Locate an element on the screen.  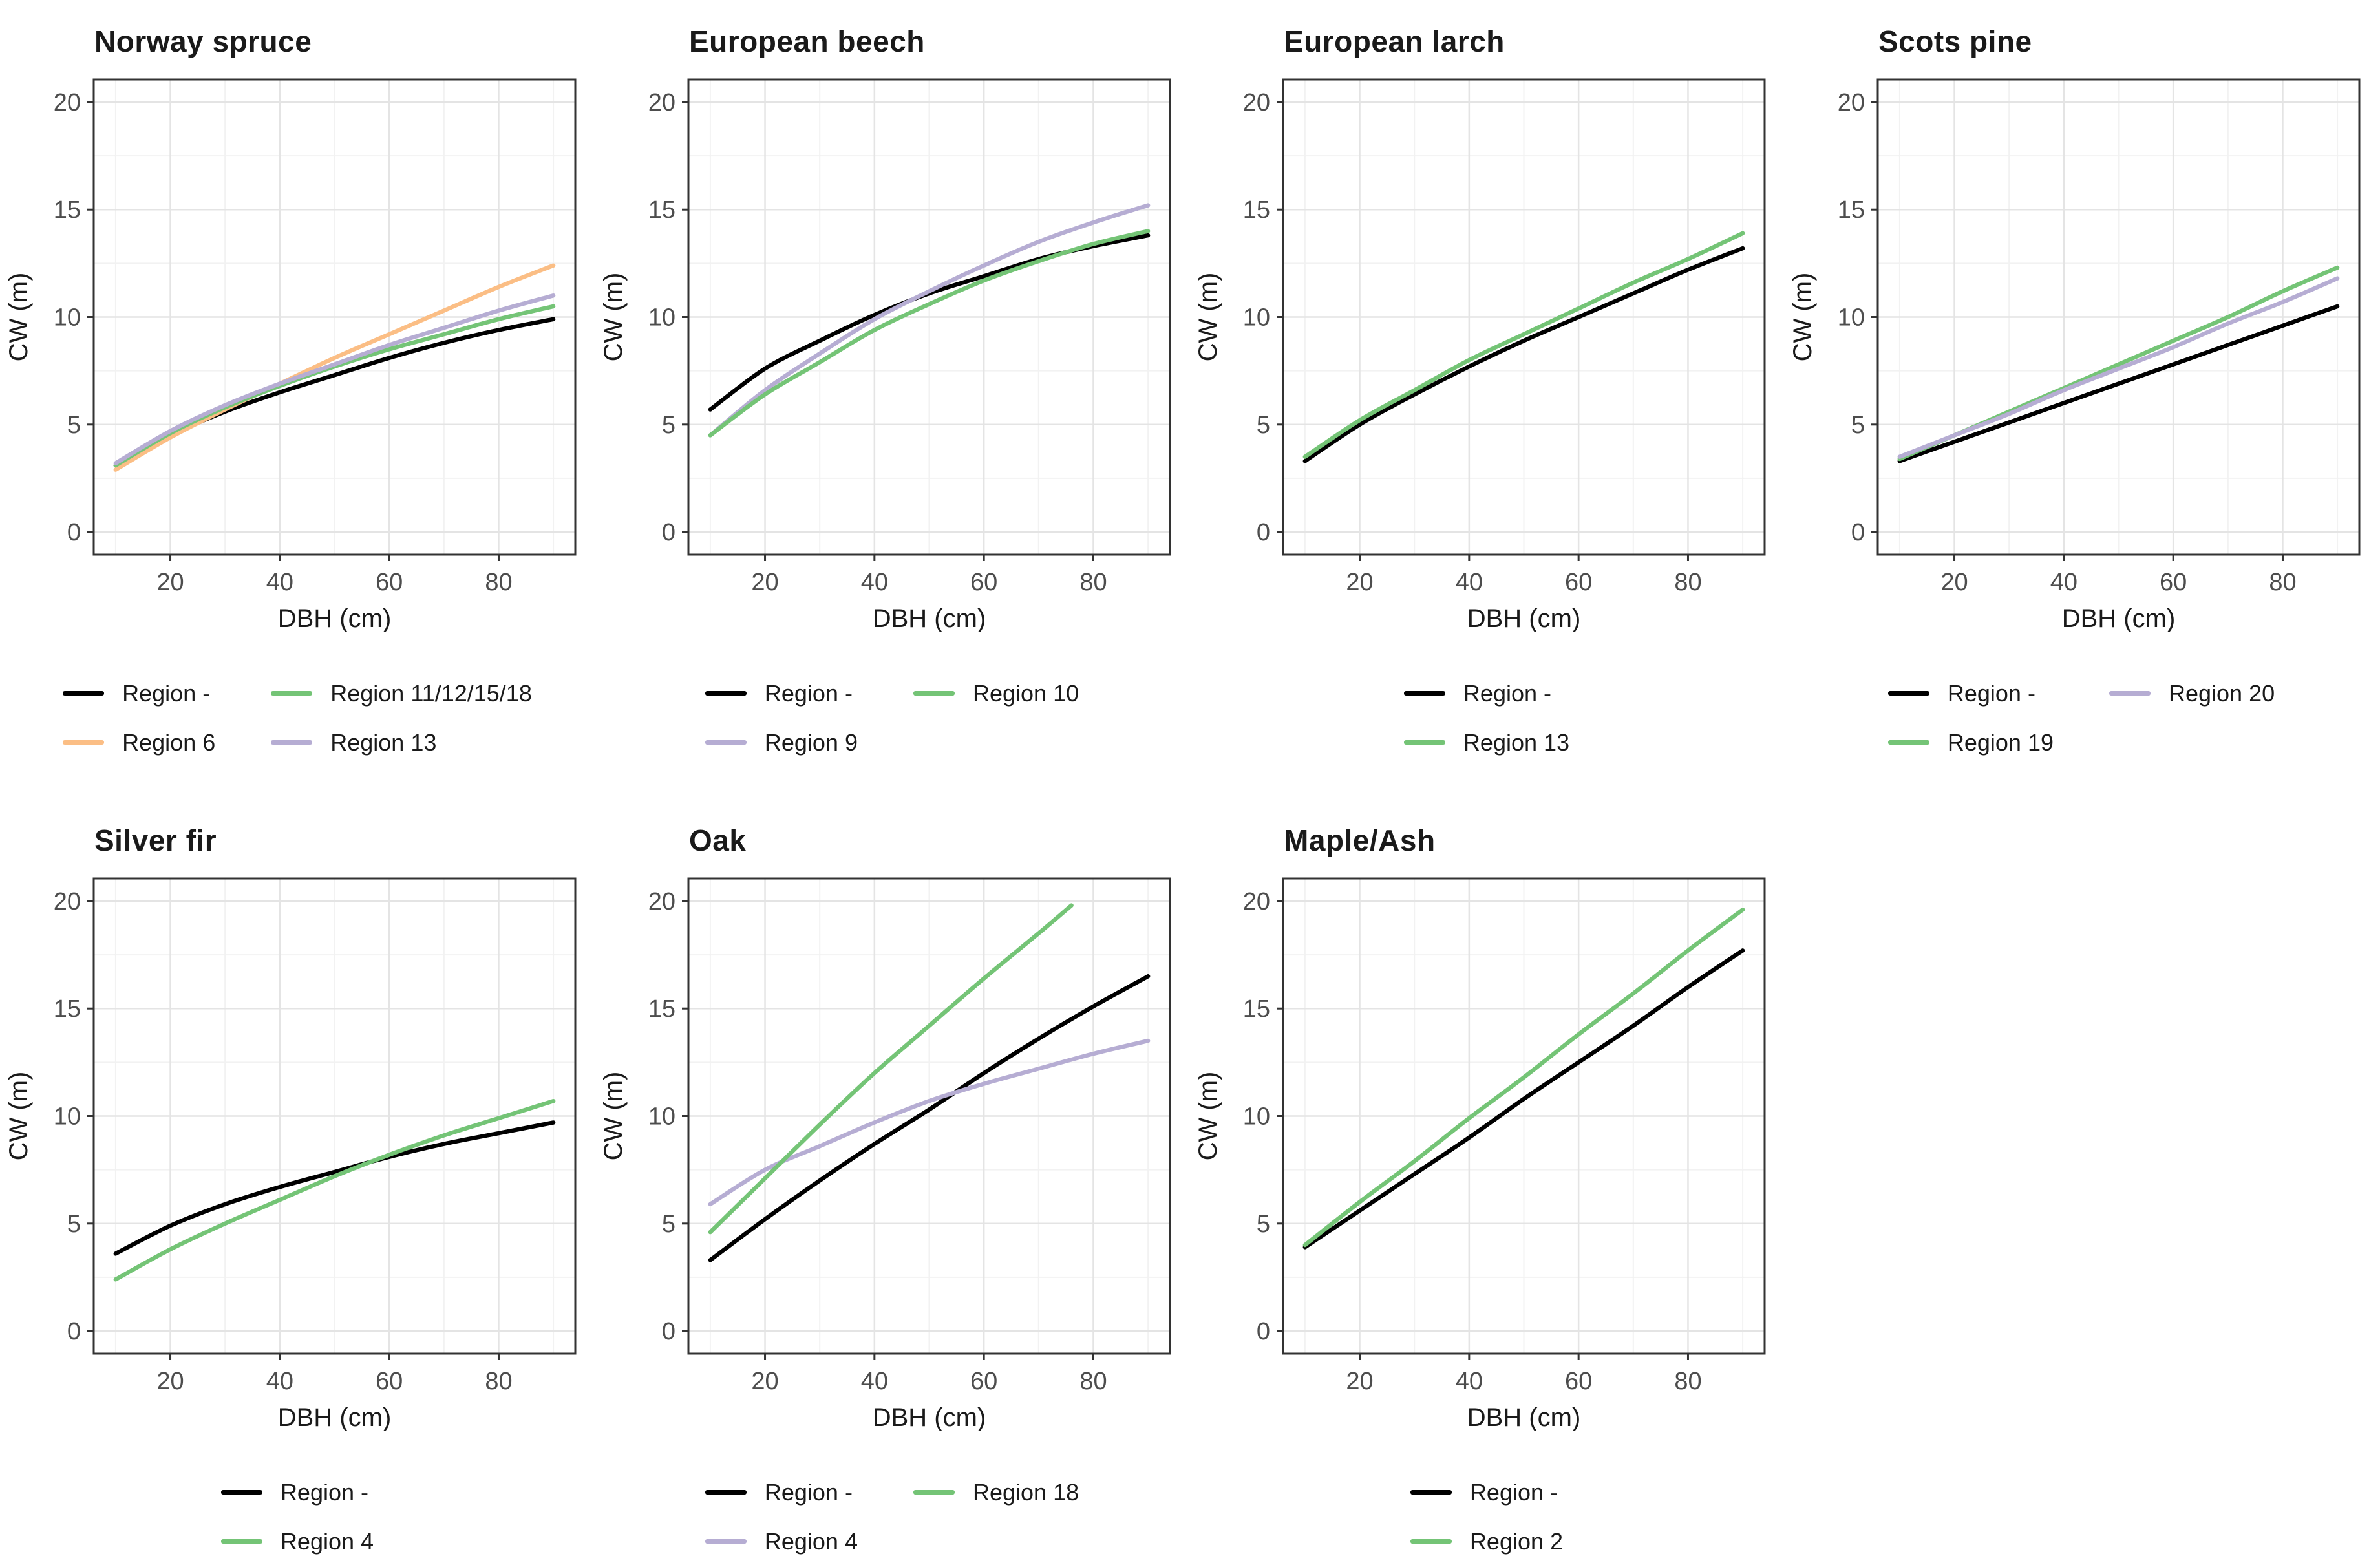
legend-entry-region-10: Region 10 is located at coordinates (996, 693).